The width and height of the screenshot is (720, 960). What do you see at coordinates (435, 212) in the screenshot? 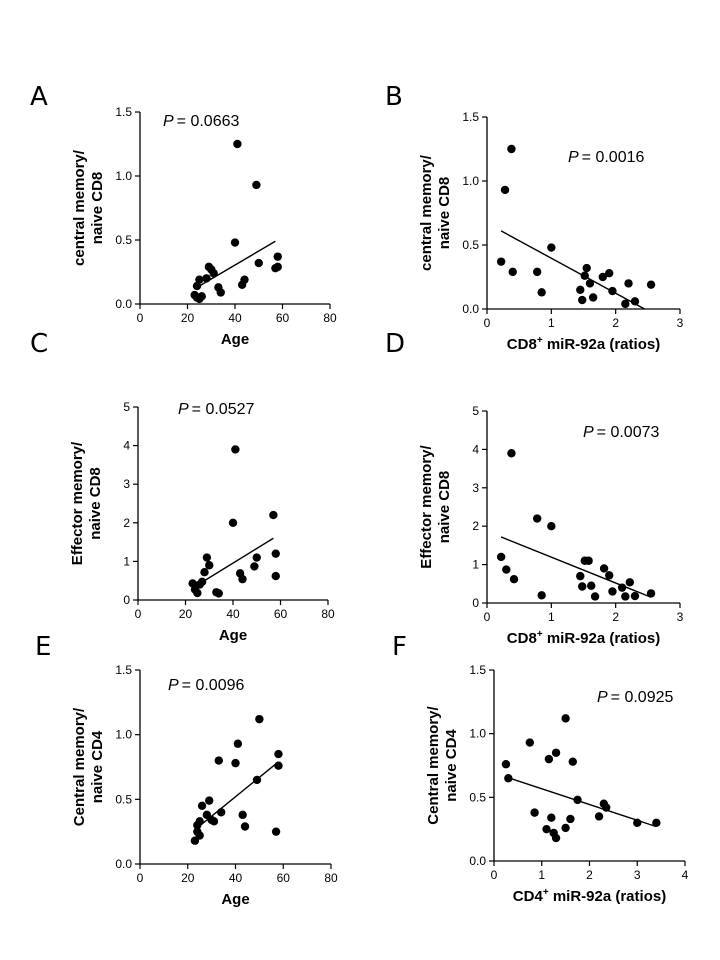
I see `y-axis-label: central memory/naive CD8` at bounding box center [435, 212].